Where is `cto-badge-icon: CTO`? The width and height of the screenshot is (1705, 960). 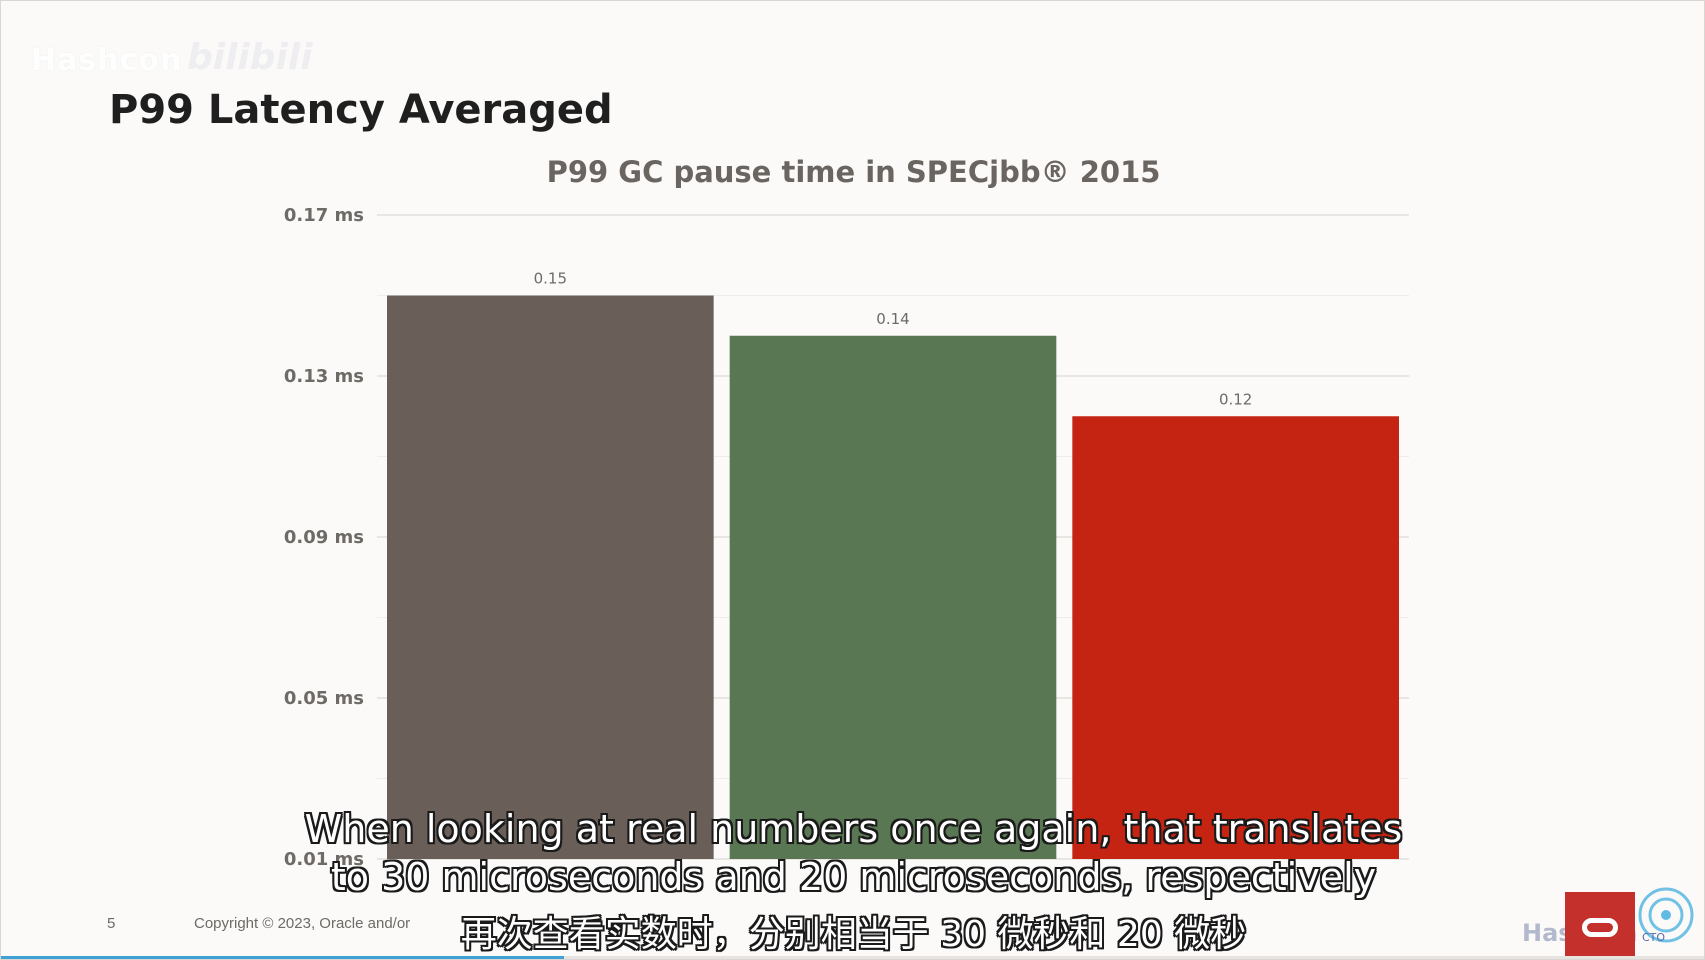
cto-badge-icon: CTO is located at coordinates (1666, 915).